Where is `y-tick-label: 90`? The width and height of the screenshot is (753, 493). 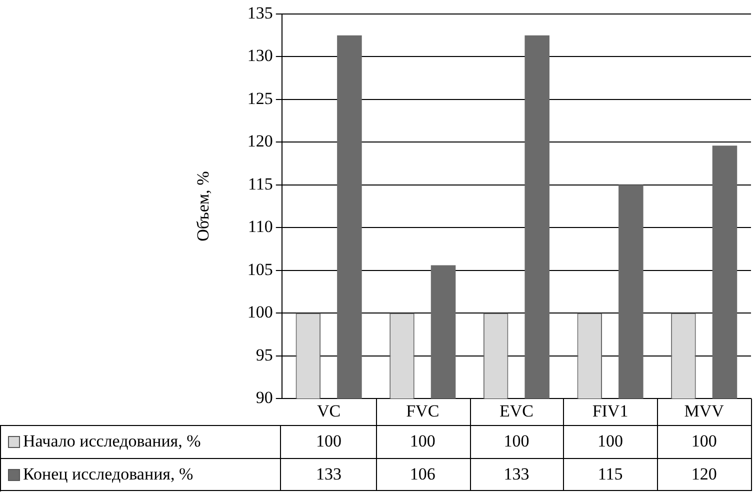 y-tick-label: 90 is located at coordinates (264, 398).